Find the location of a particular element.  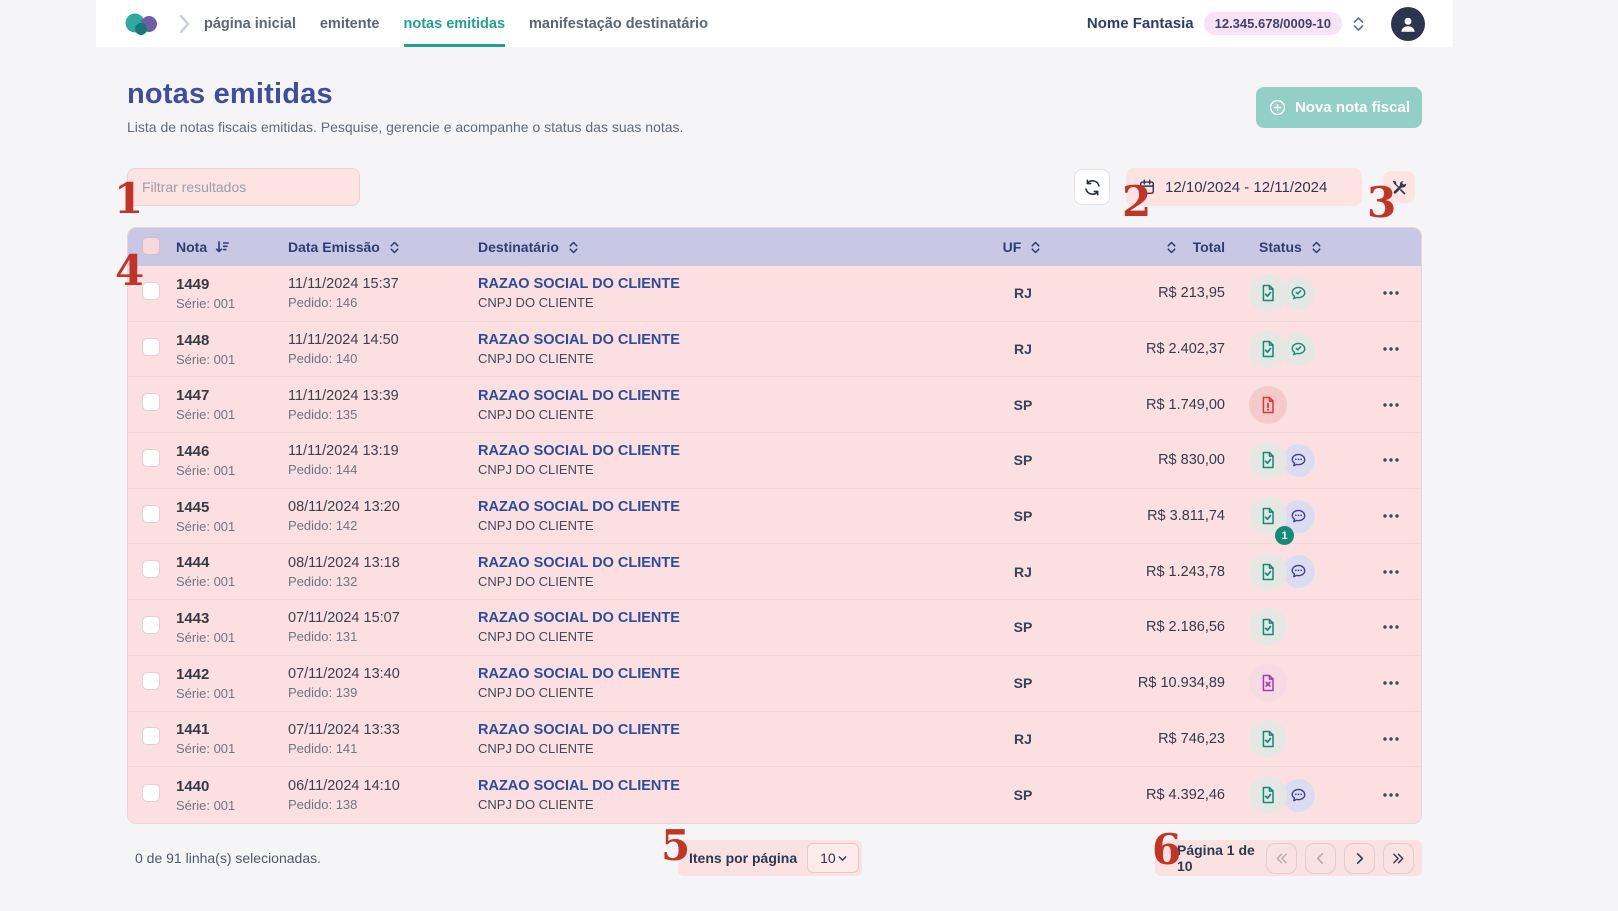

chevron-right-icon is located at coordinates (1360, 858).